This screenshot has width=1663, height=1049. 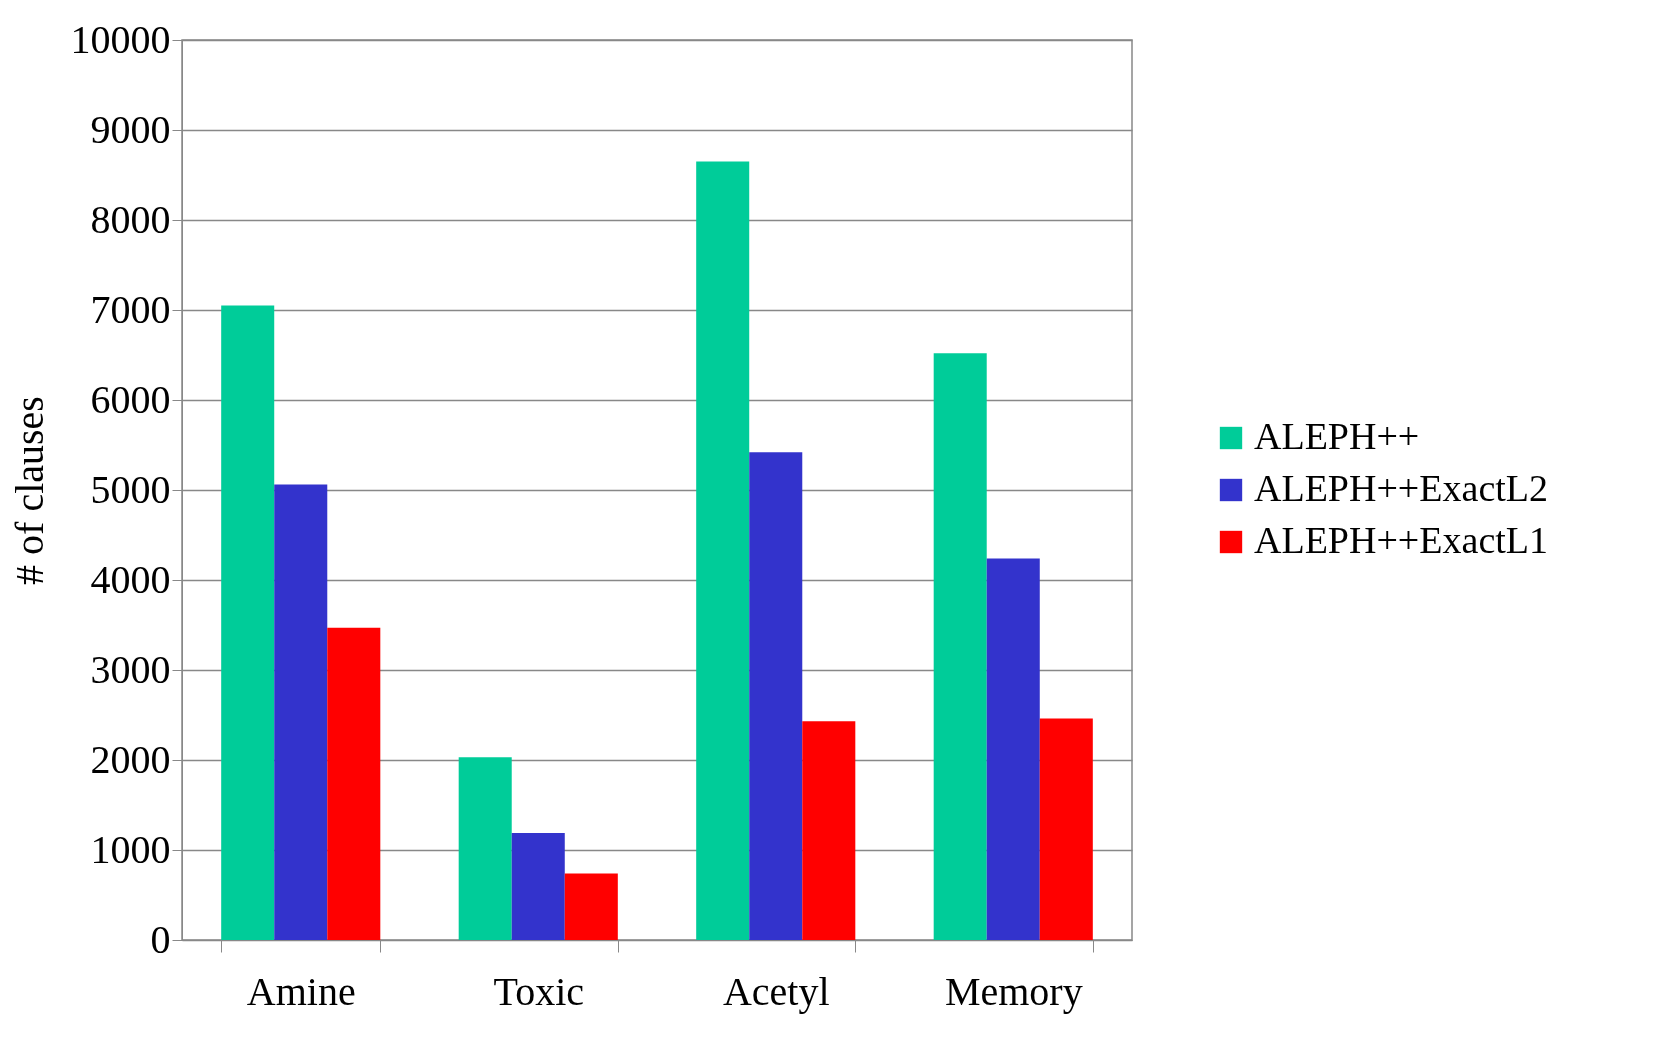 What do you see at coordinates (120, 39) in the screenshot?
I see `y-tick-label: 10000` at bounding box center [120, 39].